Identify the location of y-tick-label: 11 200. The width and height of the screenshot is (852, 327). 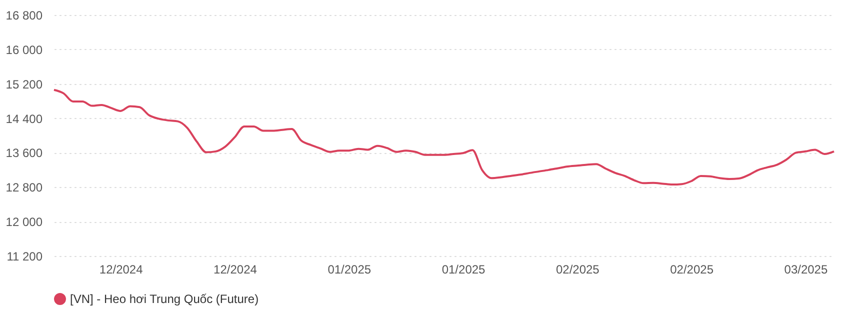
(24, 257).